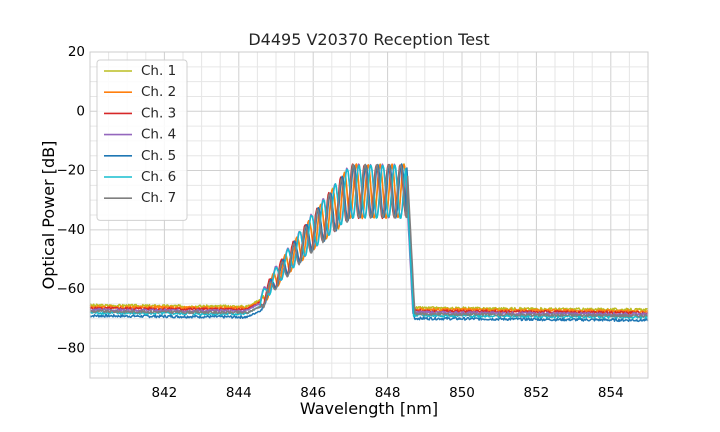 This screenshot has width=720, height=432. Describe the element at coordinates (313, 393) in the screenshot. I see `x-tick-label: 846` at that location.